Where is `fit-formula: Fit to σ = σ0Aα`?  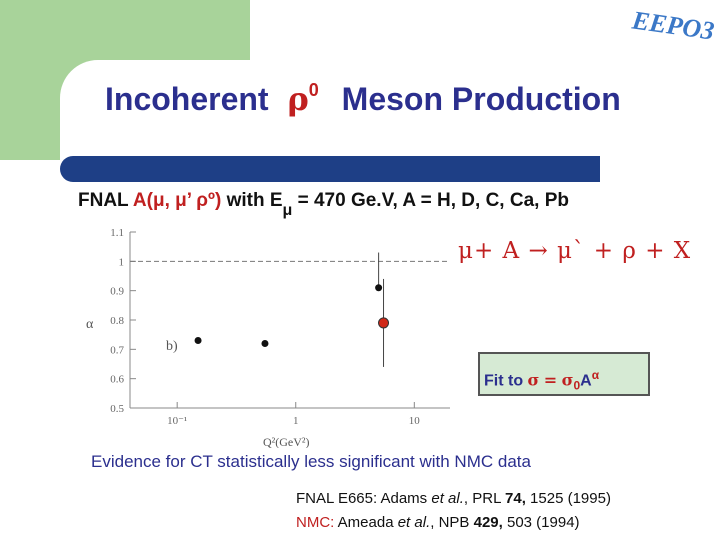 fit-formula: Fit to σ = σ0Aα is located at coordinates (541, 380).